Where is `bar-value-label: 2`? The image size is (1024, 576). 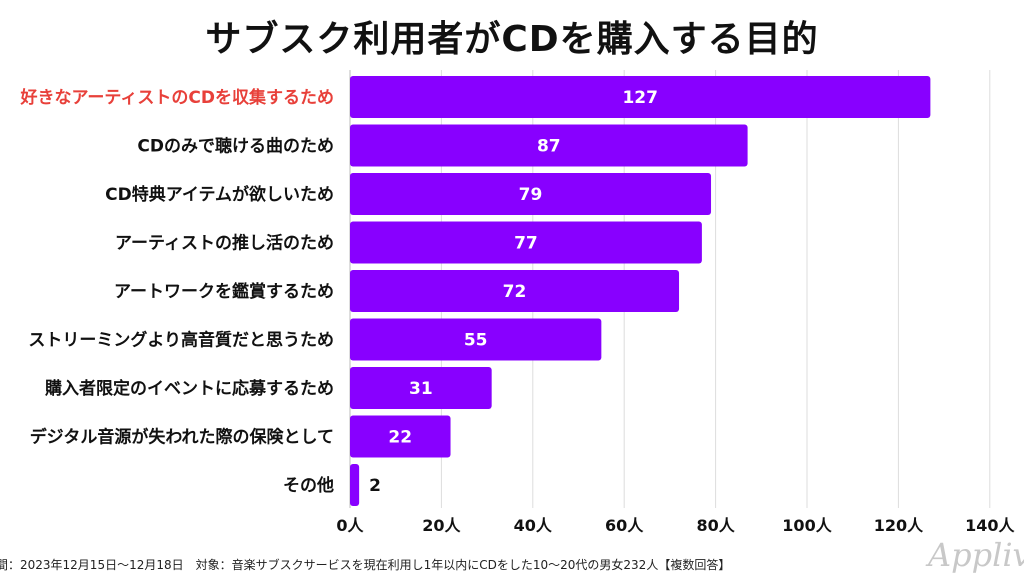 bar-value-label: 2 is located at coordinates (375, 486).